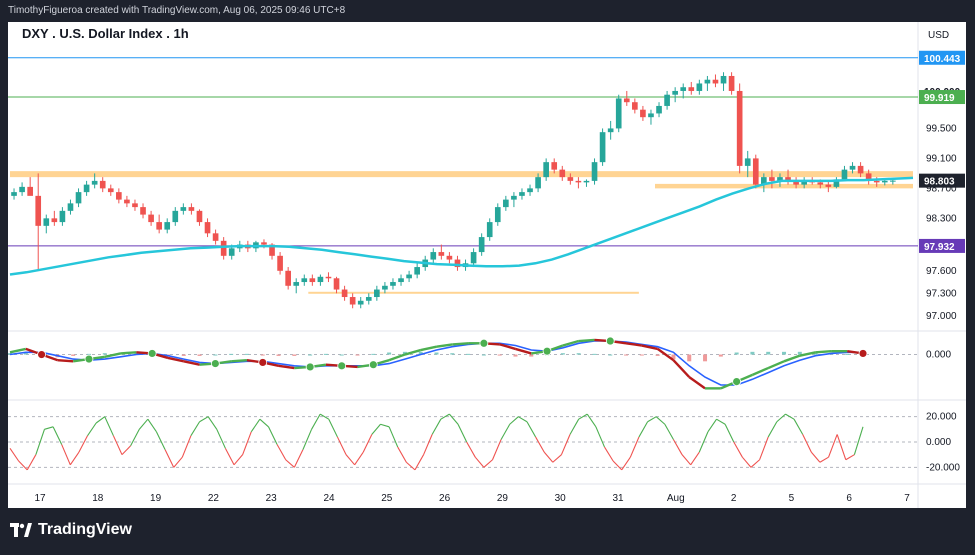  Describe the element at coordinates (329, 498) in the screenshot. I see `x-tick-label: 24` at that location.